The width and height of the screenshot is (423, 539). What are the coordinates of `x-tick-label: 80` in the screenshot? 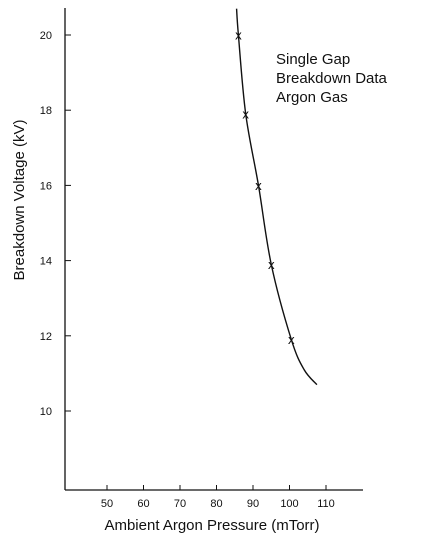 It's located at (216, 504).